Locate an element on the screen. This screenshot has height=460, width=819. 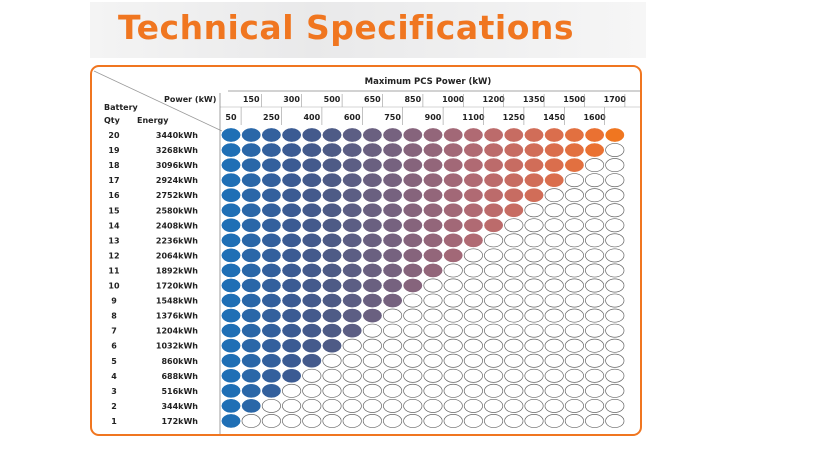
row-qty: 19 is located at coordinates (114, 150).